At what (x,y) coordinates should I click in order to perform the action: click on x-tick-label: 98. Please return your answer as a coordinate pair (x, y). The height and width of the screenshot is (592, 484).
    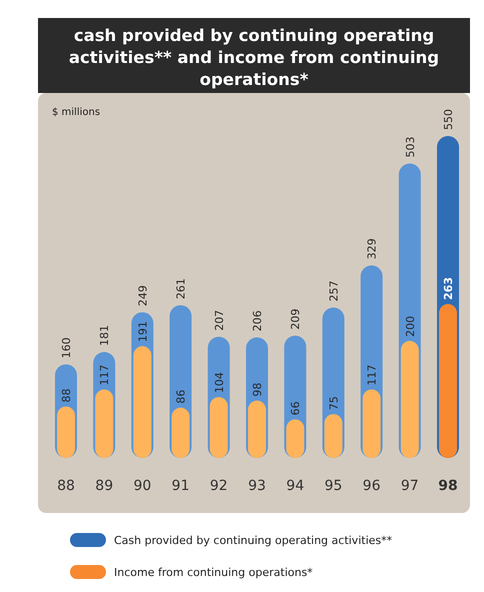
    Looking at the image, I should click on (448, 486).